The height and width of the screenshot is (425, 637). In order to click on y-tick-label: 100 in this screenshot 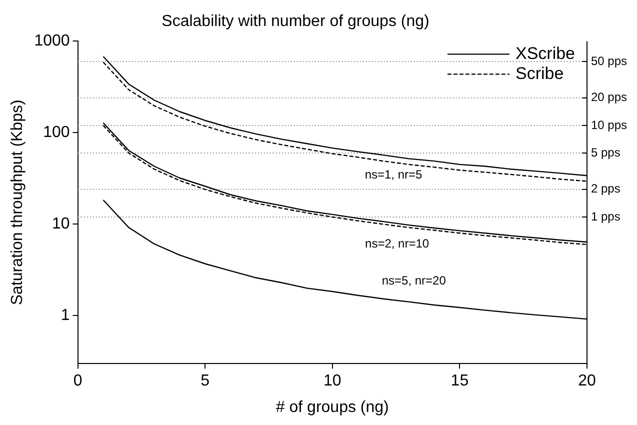, I will do `click(56, 133)`.